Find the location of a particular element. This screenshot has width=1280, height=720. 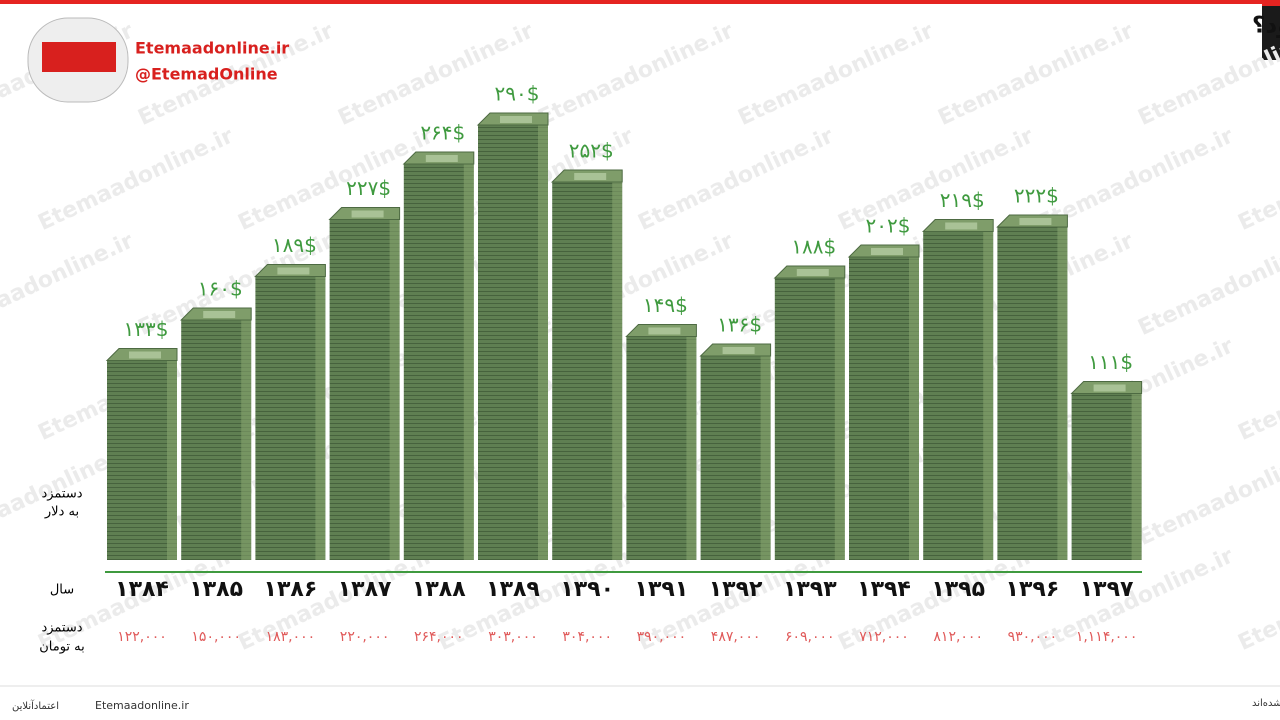

year-label: ۱۳۹۵ is located at coordinates (958, 589).